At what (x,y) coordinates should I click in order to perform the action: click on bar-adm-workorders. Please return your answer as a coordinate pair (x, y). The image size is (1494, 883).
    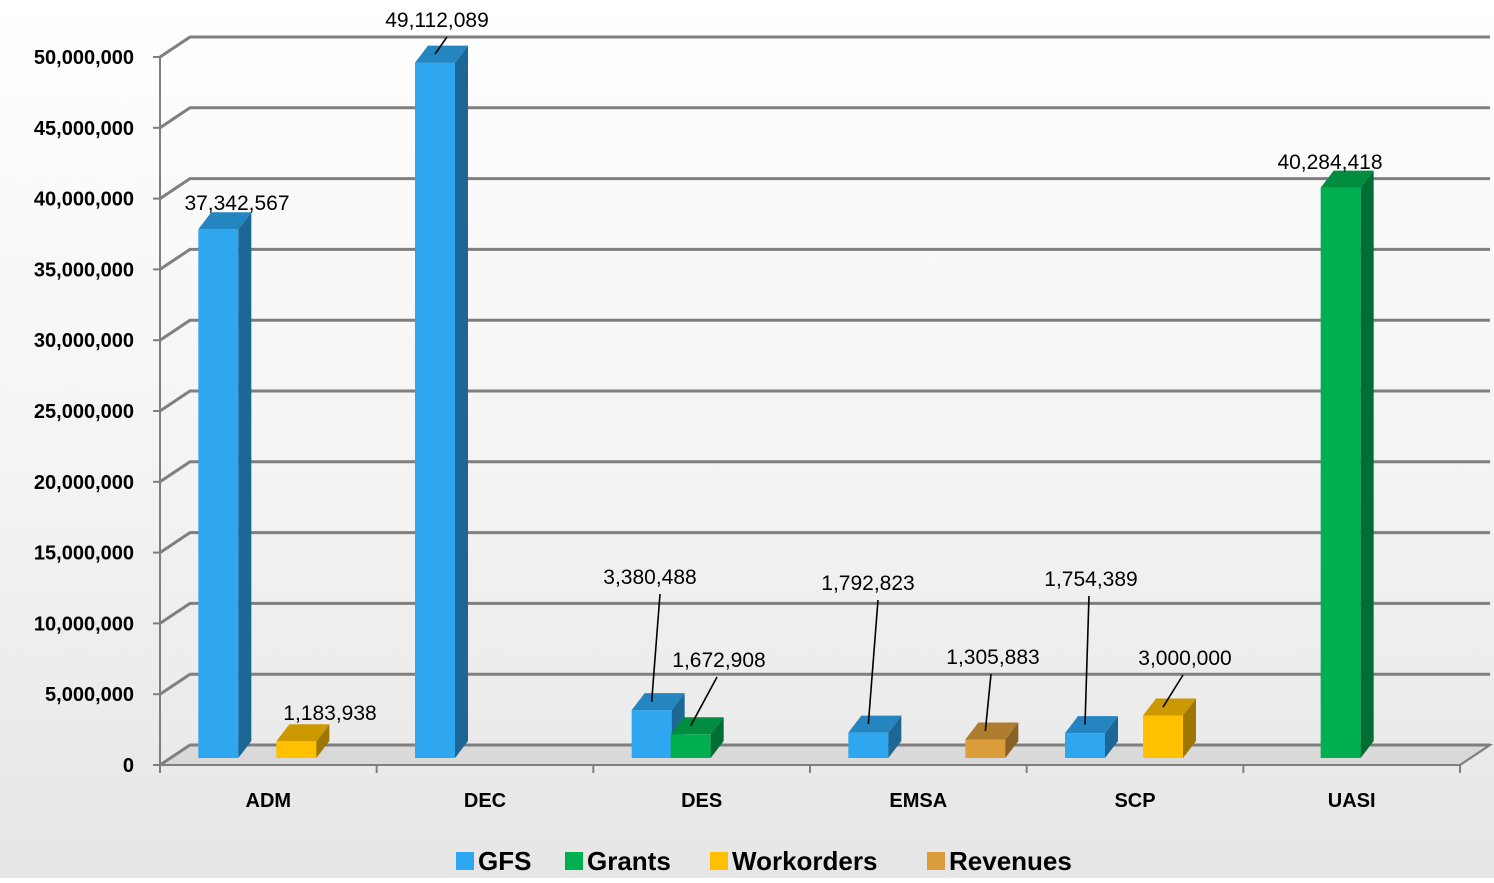
    Looking at the image, I should click on (303, 741).